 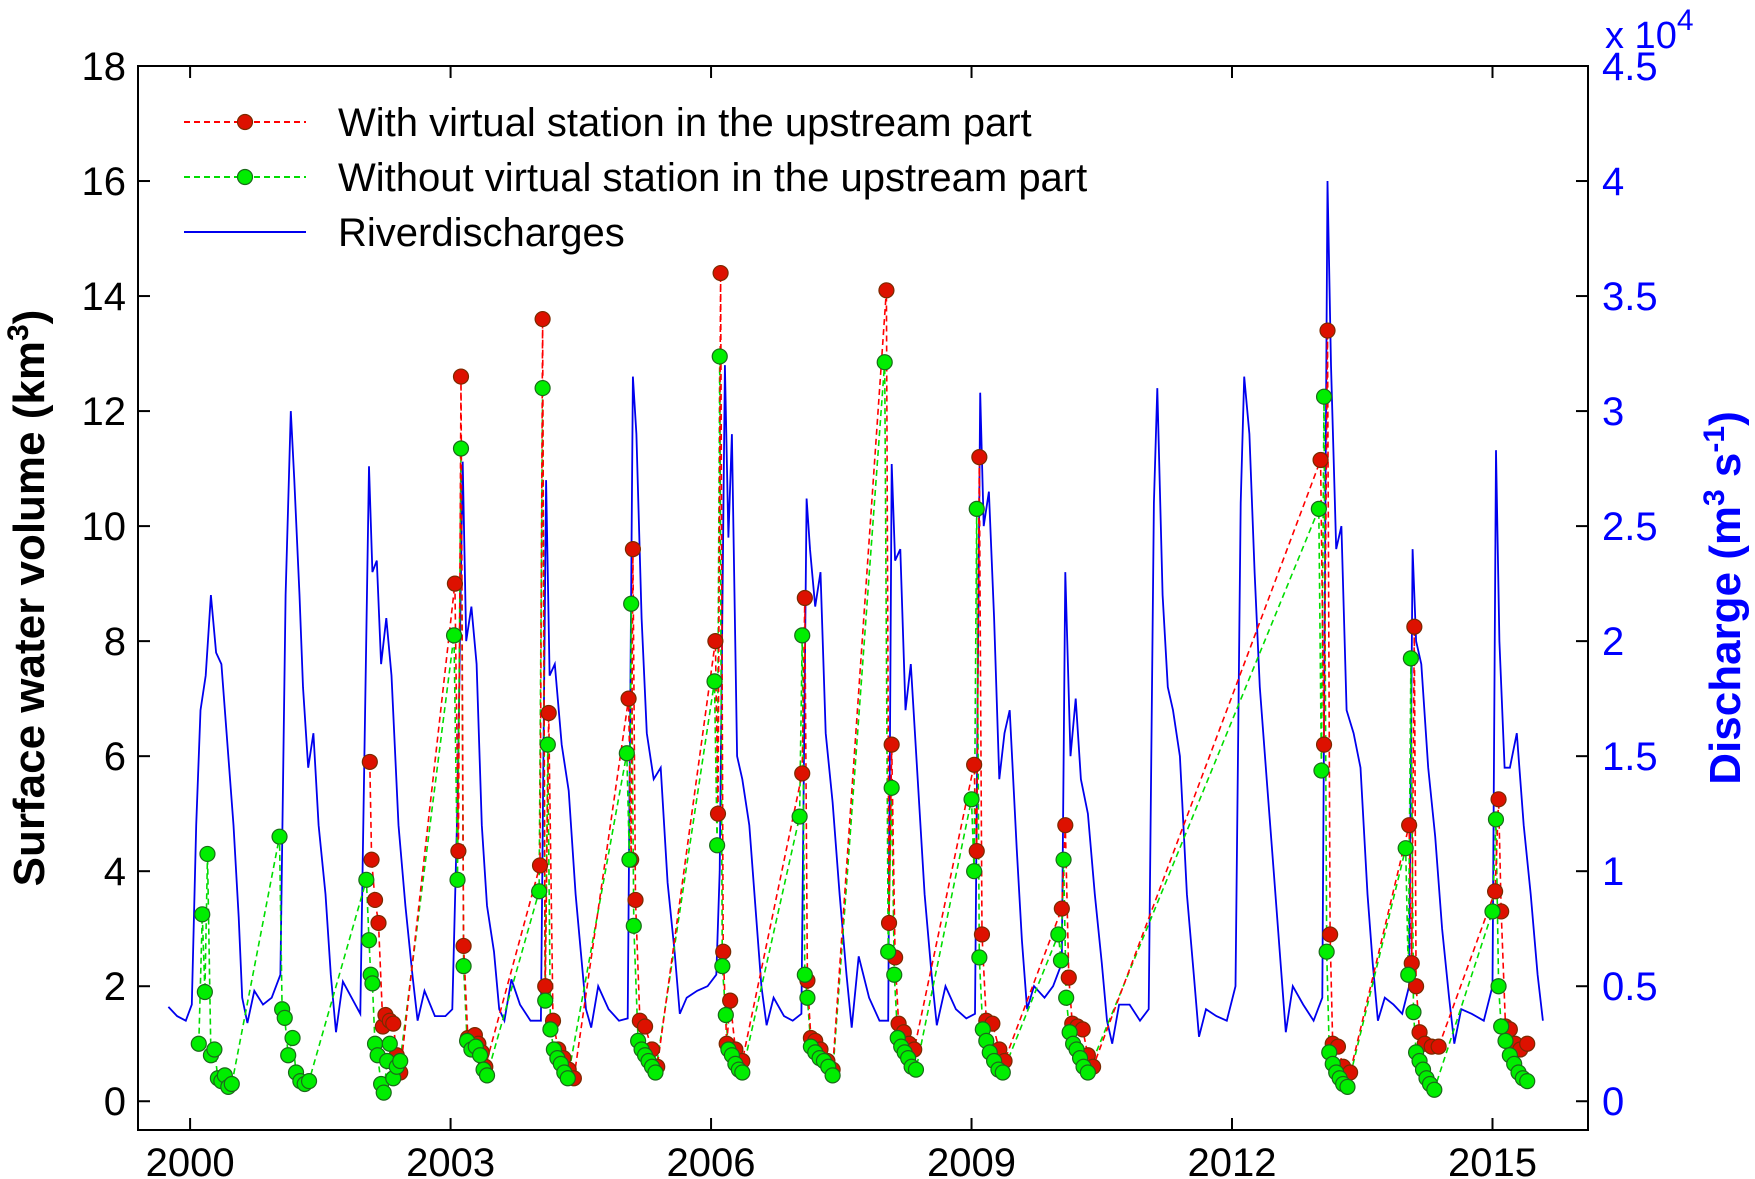 I want to click on left-axis-label: Surface water volume (km3), so click(x=28, y=598).